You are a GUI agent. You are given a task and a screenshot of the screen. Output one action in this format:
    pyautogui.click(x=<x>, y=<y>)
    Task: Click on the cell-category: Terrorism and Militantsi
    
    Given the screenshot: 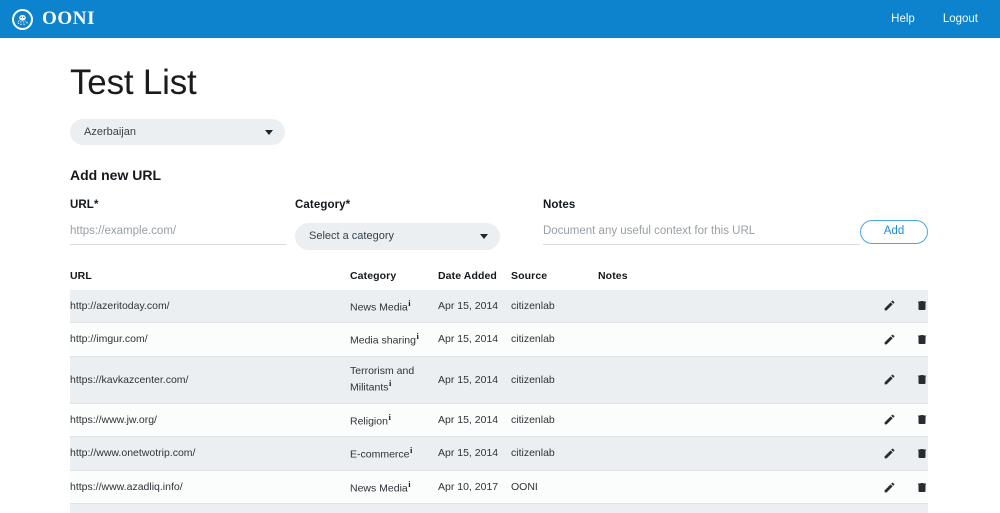 What is the action you would take?
    pyautogui.click(x=394, y=379)
    